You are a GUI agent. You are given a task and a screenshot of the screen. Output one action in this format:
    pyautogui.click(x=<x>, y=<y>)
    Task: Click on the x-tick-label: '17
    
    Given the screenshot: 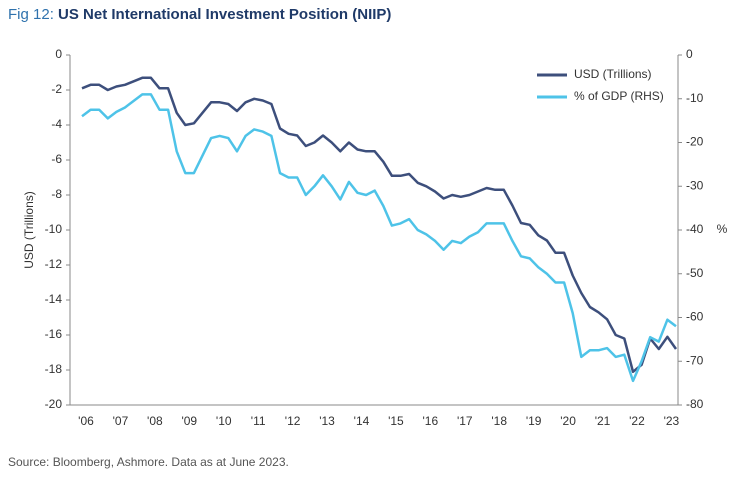 What is the action you would take?
    pyautogui.click(x=465, y=421)
    